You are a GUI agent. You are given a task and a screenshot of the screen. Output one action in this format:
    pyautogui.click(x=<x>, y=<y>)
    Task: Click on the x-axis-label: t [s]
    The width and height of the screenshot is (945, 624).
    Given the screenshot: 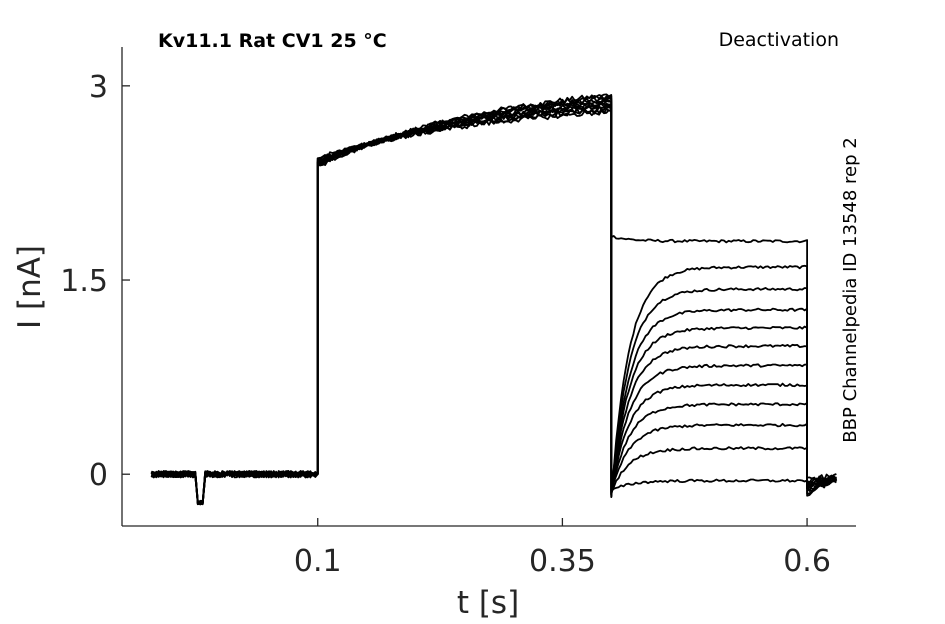 What is the action you would take?
    pyautogui.click(x=488, y=603)
    